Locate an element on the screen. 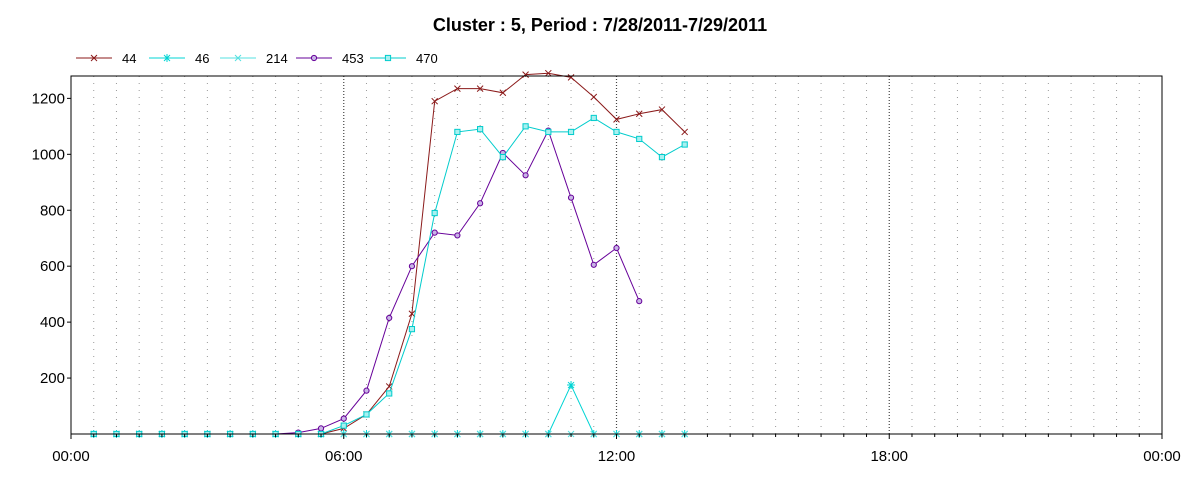 Image resolution: width=1200 pixels, height=480 pixels. legend-entry-470: 470 is located at coordinates (404, 58).